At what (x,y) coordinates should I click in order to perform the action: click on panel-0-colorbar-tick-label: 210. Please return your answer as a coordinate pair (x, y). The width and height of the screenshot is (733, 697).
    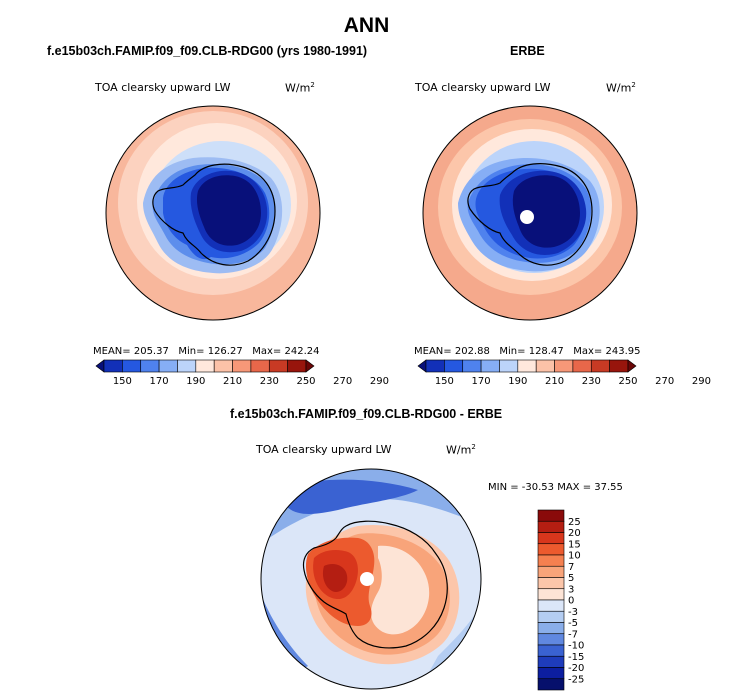
    Looking at the image, I should click on (232, 381).